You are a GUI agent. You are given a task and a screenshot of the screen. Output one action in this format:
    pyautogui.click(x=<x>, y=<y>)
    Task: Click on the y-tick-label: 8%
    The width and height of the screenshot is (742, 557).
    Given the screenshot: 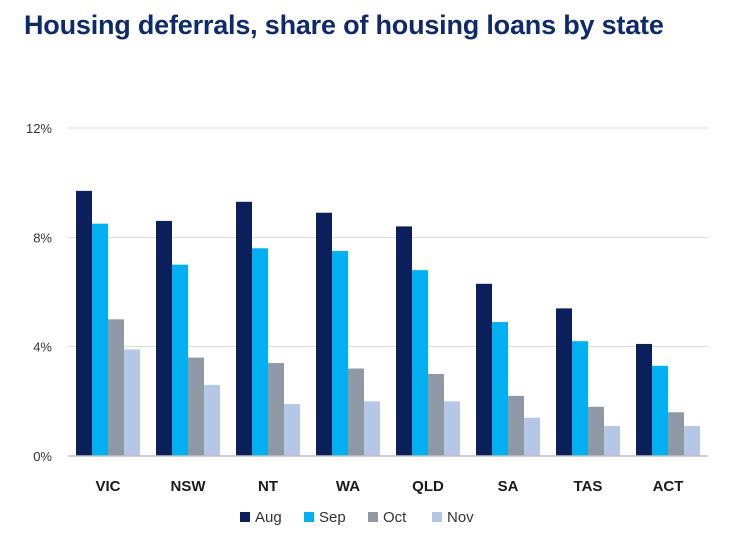 What is the action you would take?
    pyautogui.click(x=42, y=237)
    